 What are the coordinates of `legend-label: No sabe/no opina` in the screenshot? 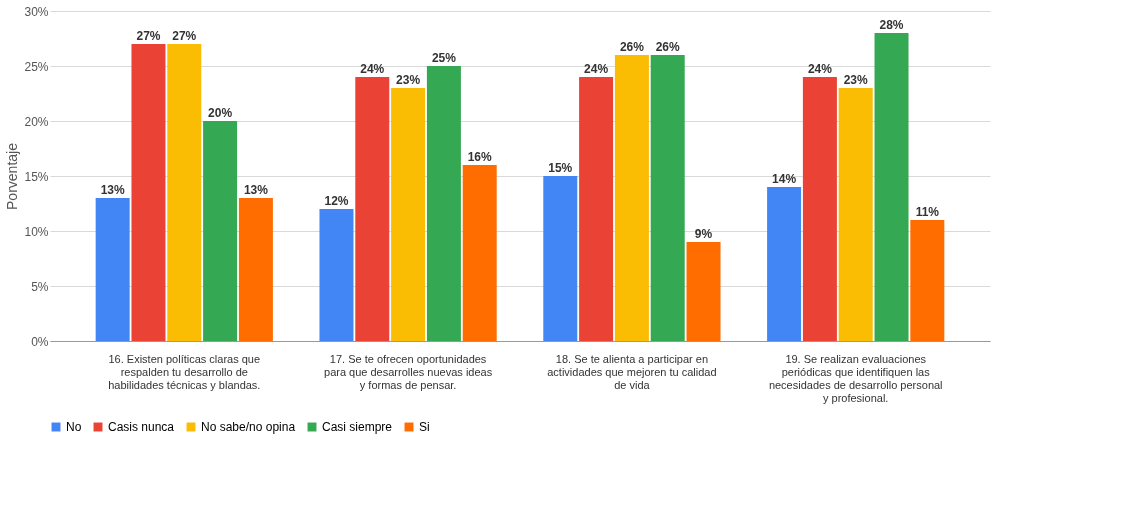 It's located at (248, 427).